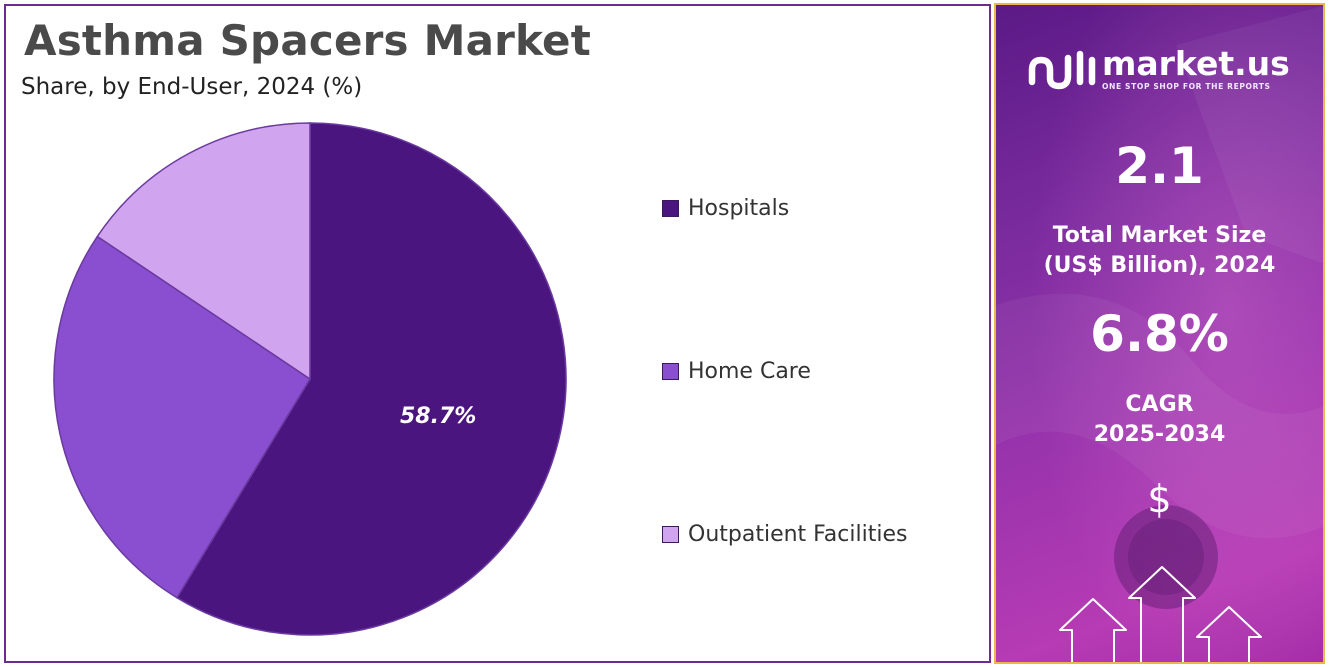  Describe the element at coordinates (203, 251) in the screenshot. I see `pie-slice-outpatient-facilities` at that location.